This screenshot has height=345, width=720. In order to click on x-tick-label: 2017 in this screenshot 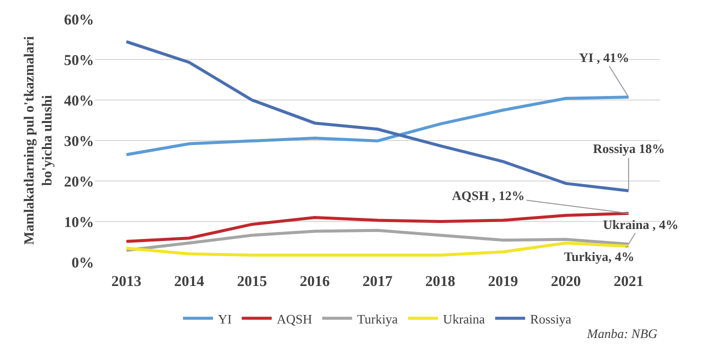, I will do `click(377, 282)`.